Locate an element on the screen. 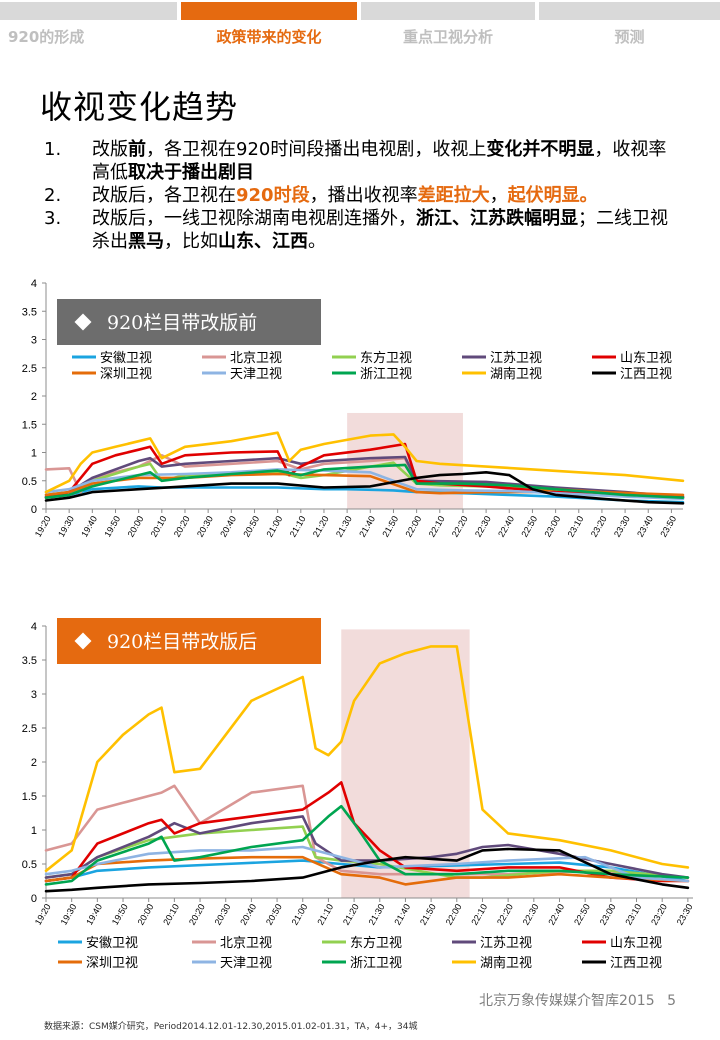  x-tick-label: 23:40 is located at coordinates (645, 526).